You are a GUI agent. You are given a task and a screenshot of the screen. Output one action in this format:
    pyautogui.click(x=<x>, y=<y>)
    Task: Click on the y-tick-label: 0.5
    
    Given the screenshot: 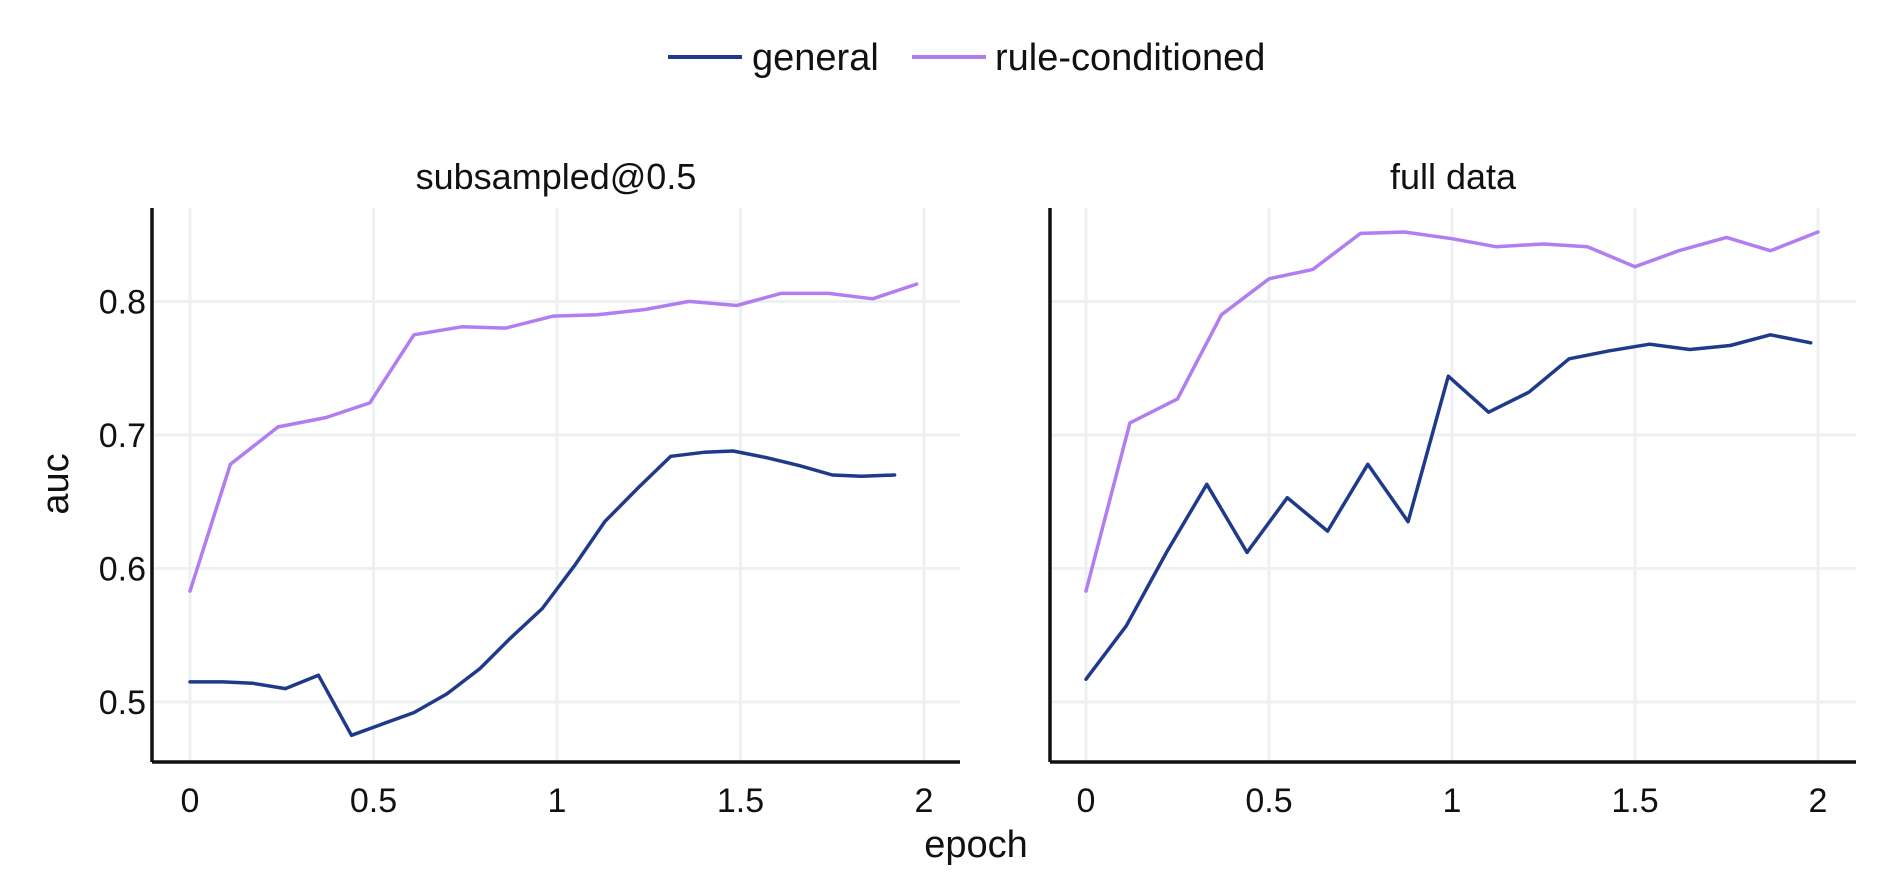 What is the action you would take?
    pyautogui.click(x=122, y=703)
    